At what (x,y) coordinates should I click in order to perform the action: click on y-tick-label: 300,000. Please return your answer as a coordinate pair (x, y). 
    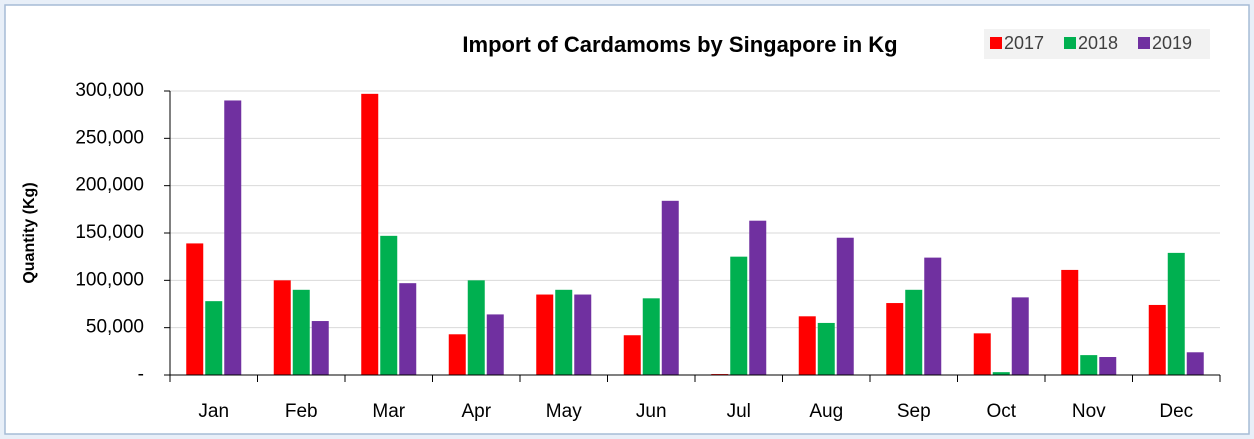
    Looking at the image, I should click on (109, 90).